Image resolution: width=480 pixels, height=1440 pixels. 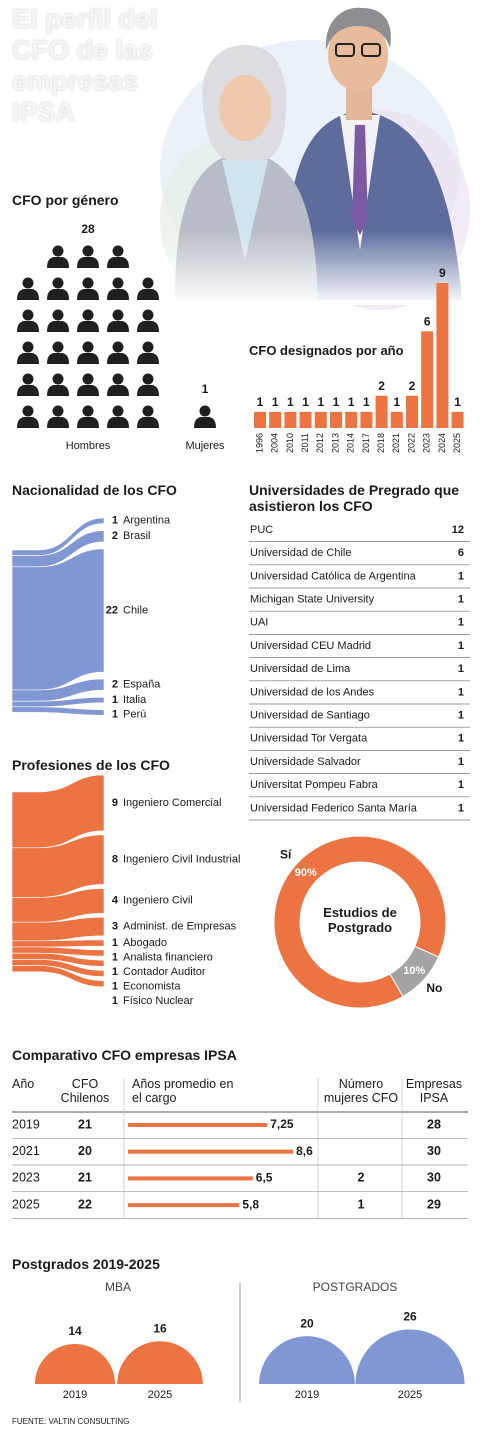 What do you see at coordinates (250, 1204) in the screenshot?
I see `value-label: 5,8` at bounding box center [250, 1204].